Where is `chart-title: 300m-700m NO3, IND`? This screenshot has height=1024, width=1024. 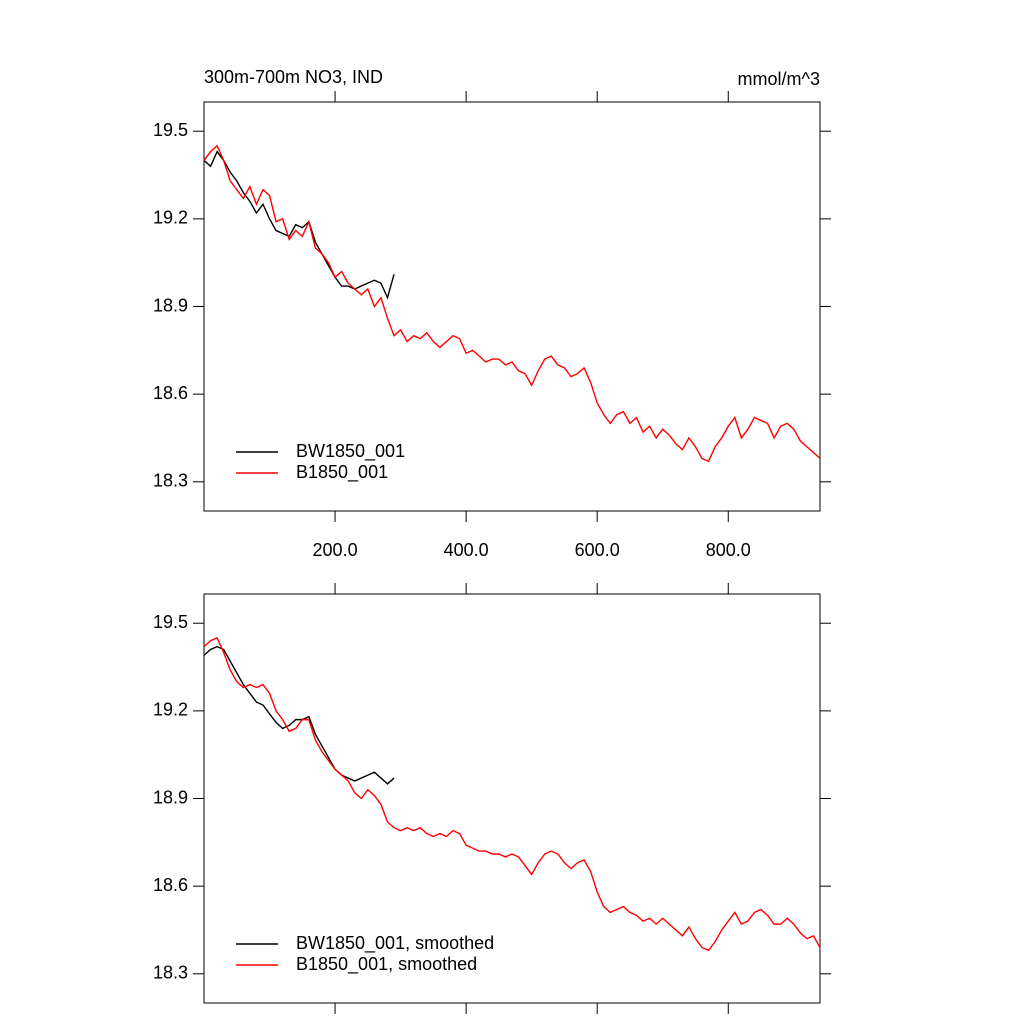
chart-title: 300m-700m NO3, IND is located at coordinates (293, 77).